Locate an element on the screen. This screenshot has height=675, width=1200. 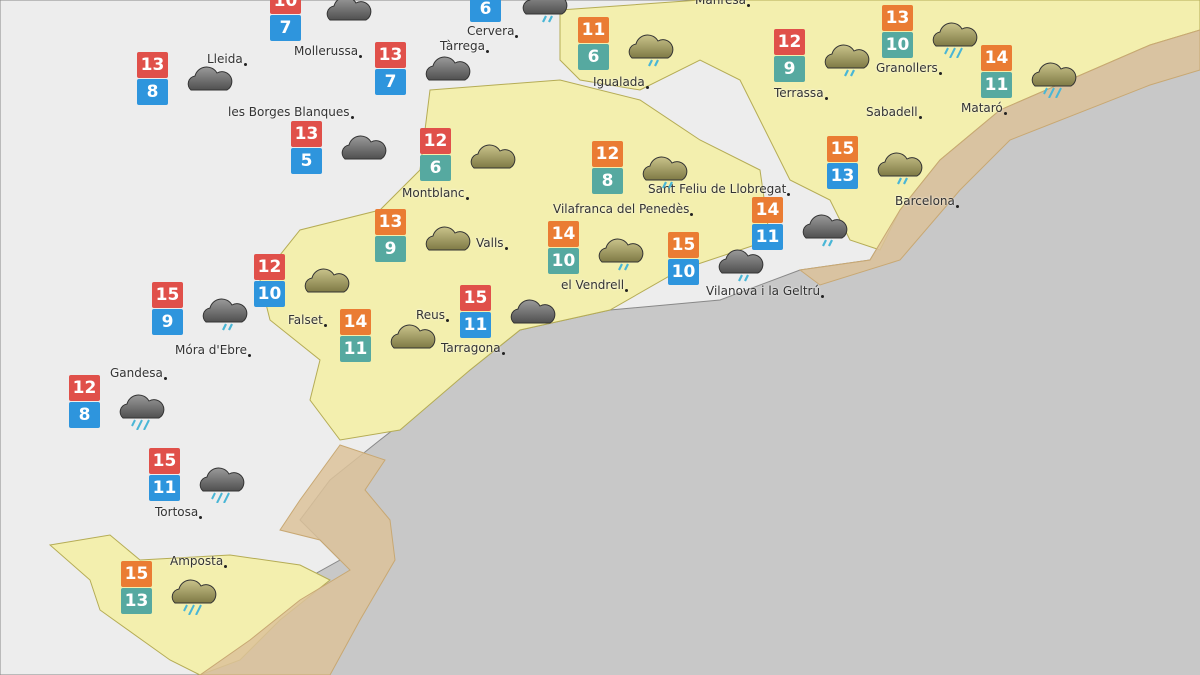
place-label: Gandesa is located at coordinates (138, 373).